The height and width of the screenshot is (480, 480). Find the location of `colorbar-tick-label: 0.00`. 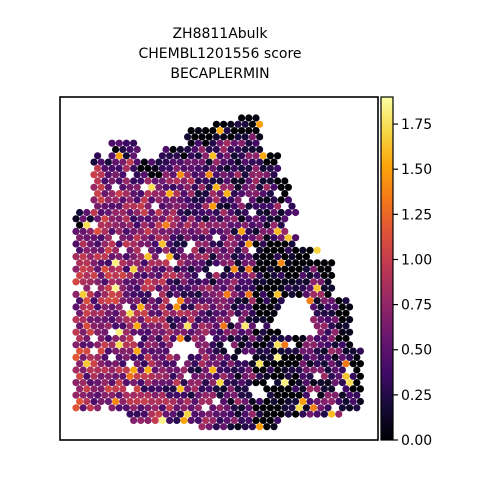

colorbar-tick-label: 0.00 is located at coordinates (416, 441).